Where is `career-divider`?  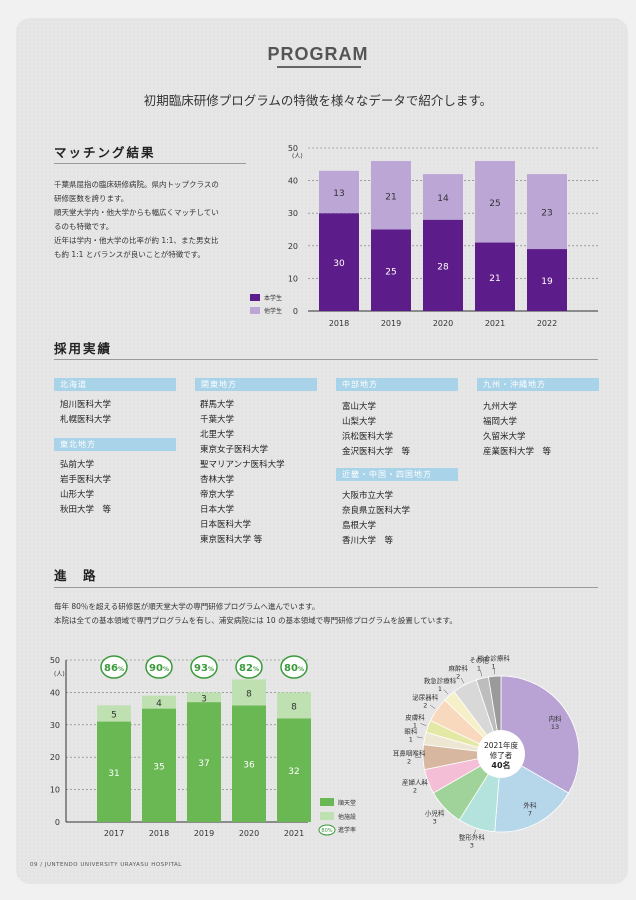 career-divider is located at coordinates (326, 587).